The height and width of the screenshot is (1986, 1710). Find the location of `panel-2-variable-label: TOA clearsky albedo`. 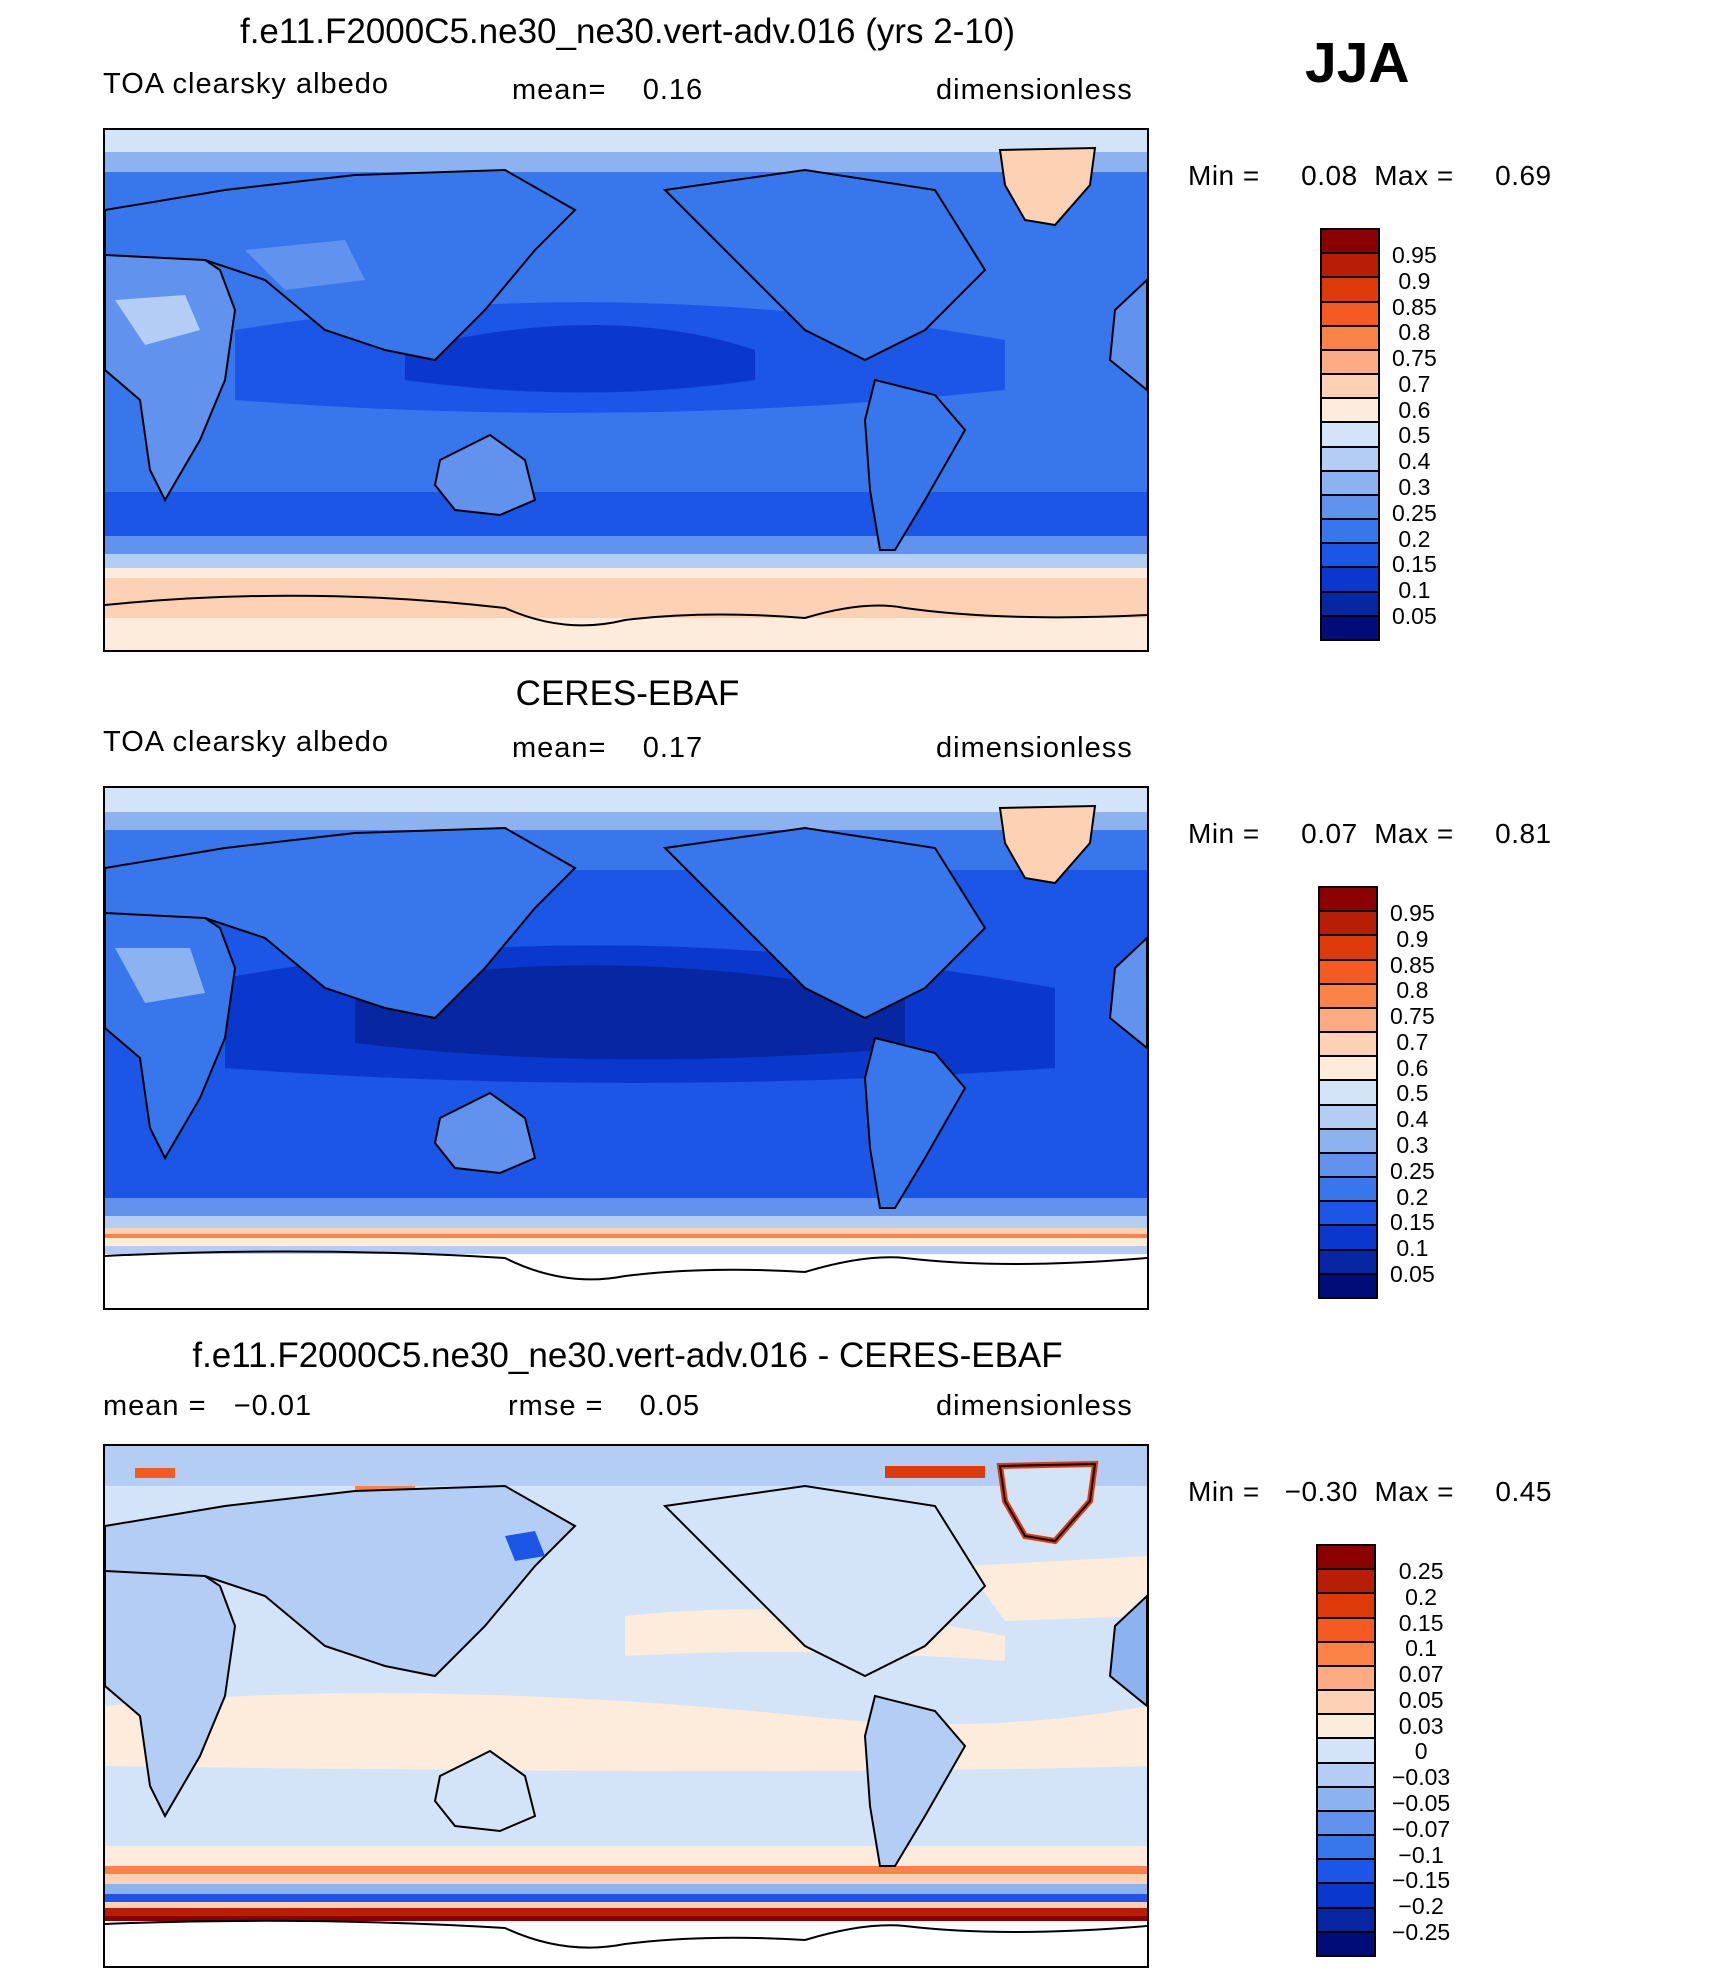

panel-2-variable-label: TOA clearsky albedo is located at coordinates (246, 742).